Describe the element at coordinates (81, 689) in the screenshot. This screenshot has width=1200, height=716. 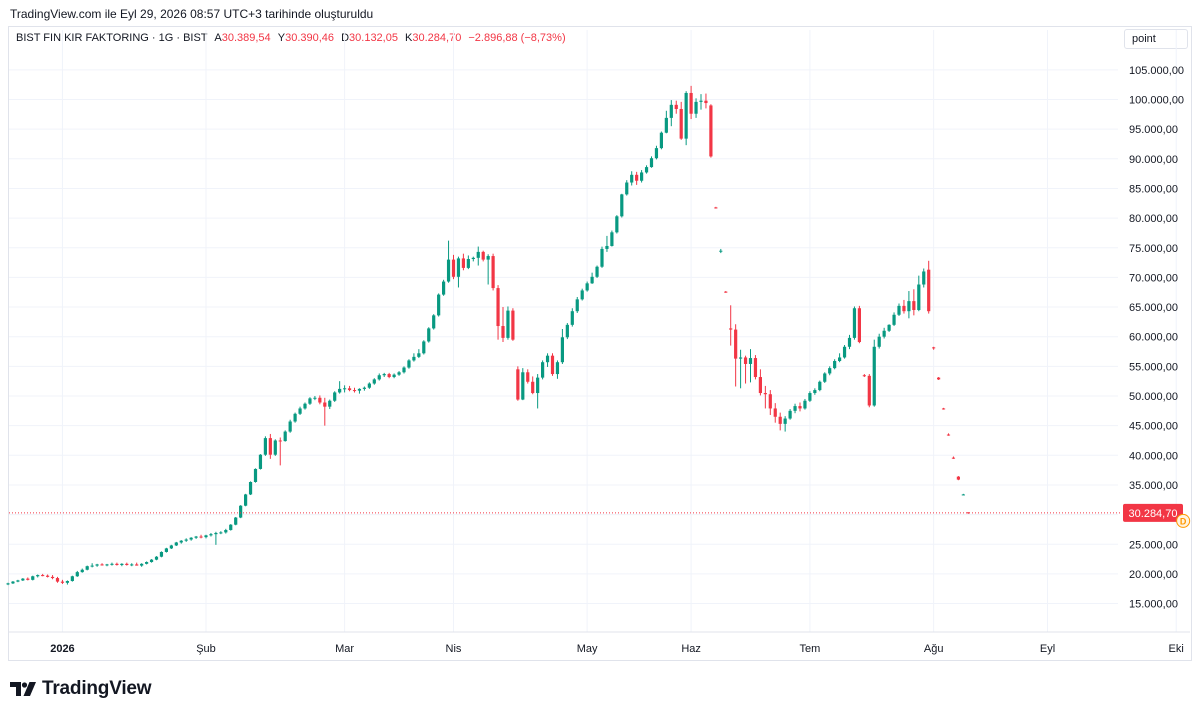
I see `tradingview-footer: TradingView` at that location.